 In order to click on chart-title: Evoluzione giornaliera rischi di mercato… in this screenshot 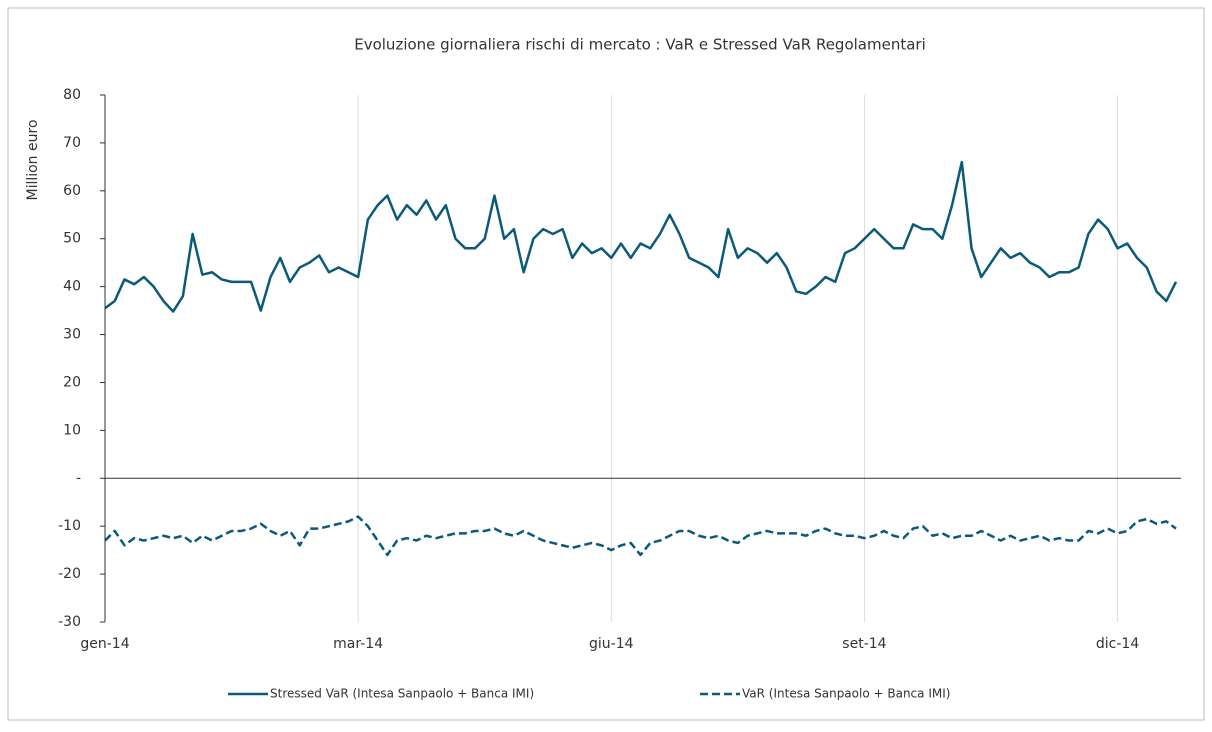, I will do `click(640, 45)`.